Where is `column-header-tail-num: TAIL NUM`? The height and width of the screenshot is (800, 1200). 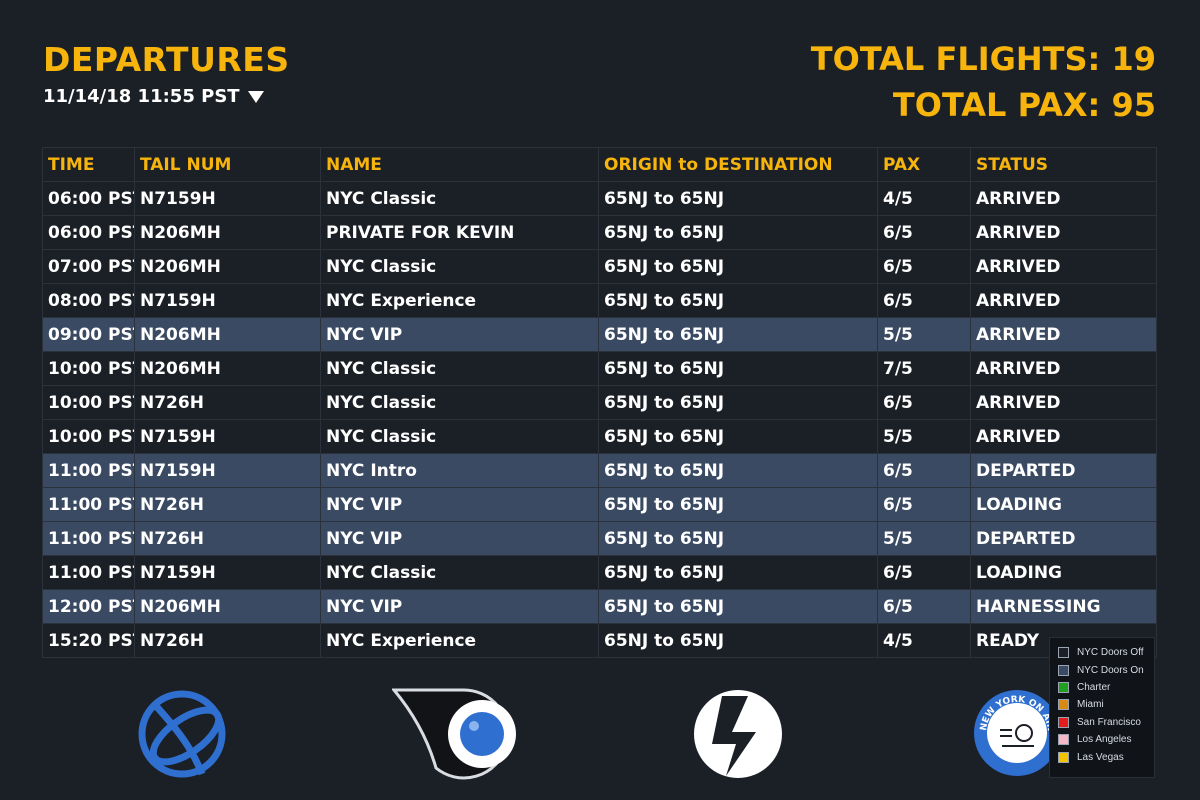
column-header-tail-num: TAIL NUM is located at coordinates (227, 164).